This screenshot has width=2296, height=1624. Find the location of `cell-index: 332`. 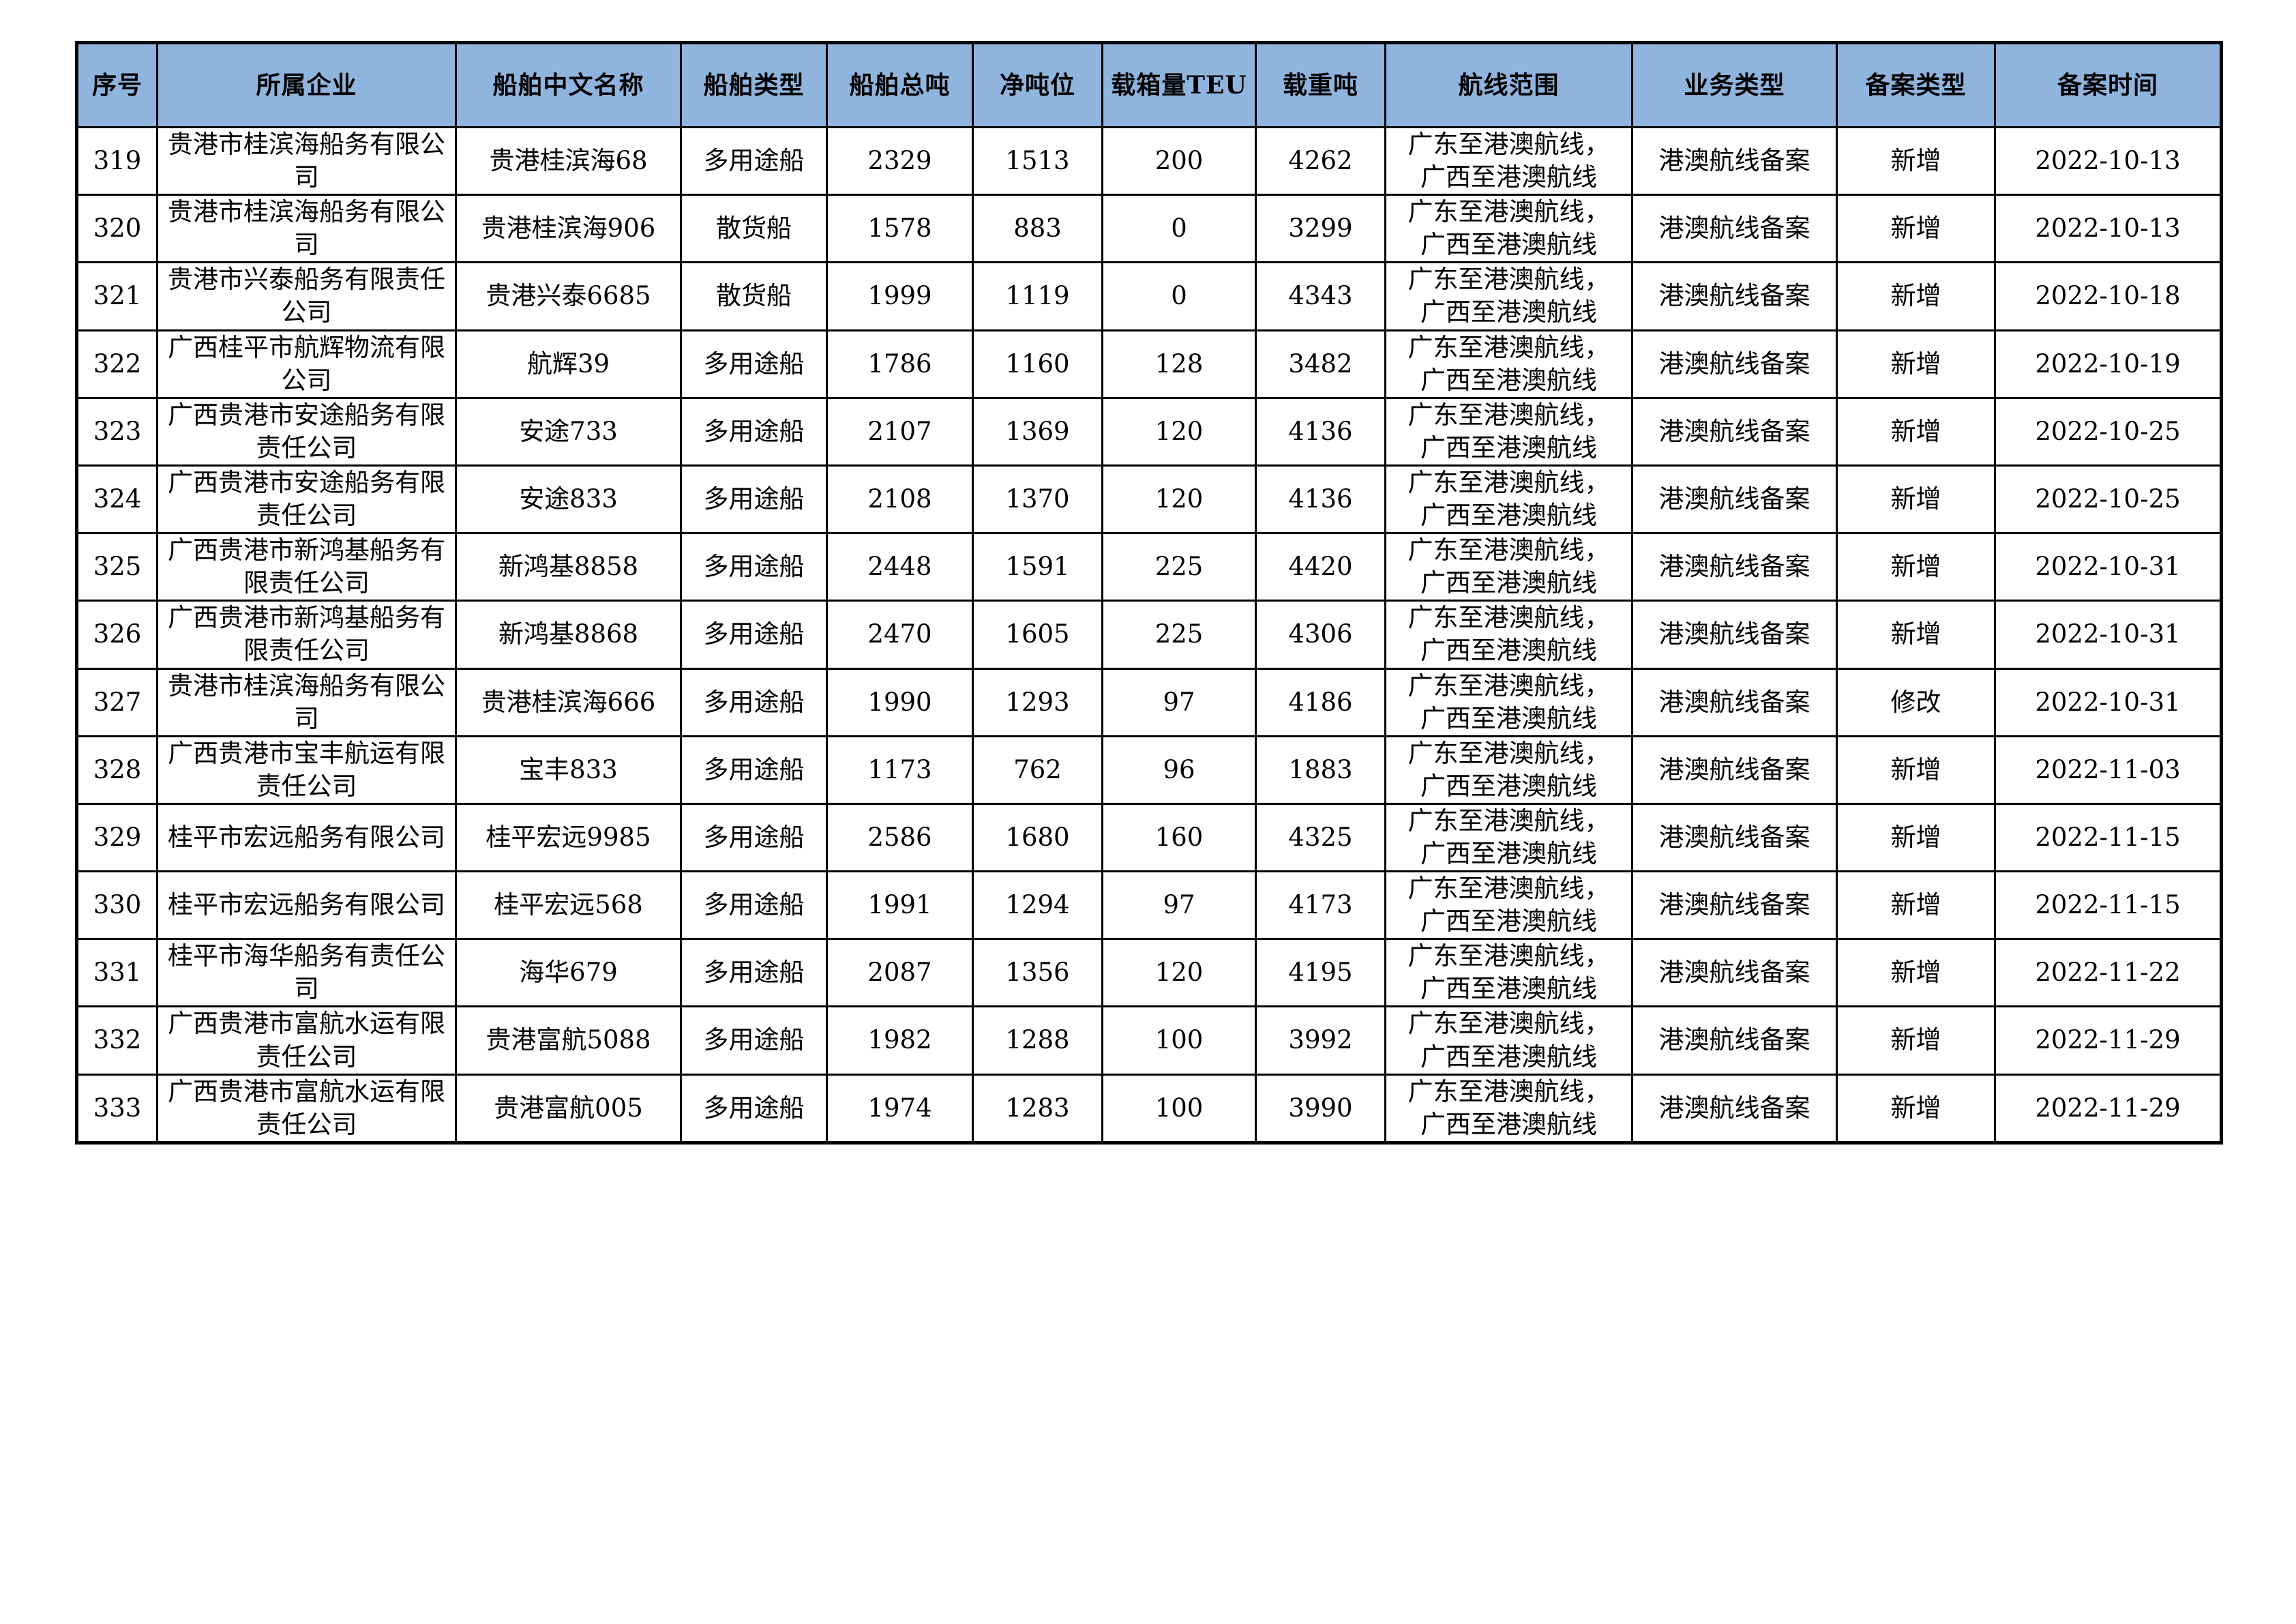

cell-index: 332 is located at coordinates (117, 1040).